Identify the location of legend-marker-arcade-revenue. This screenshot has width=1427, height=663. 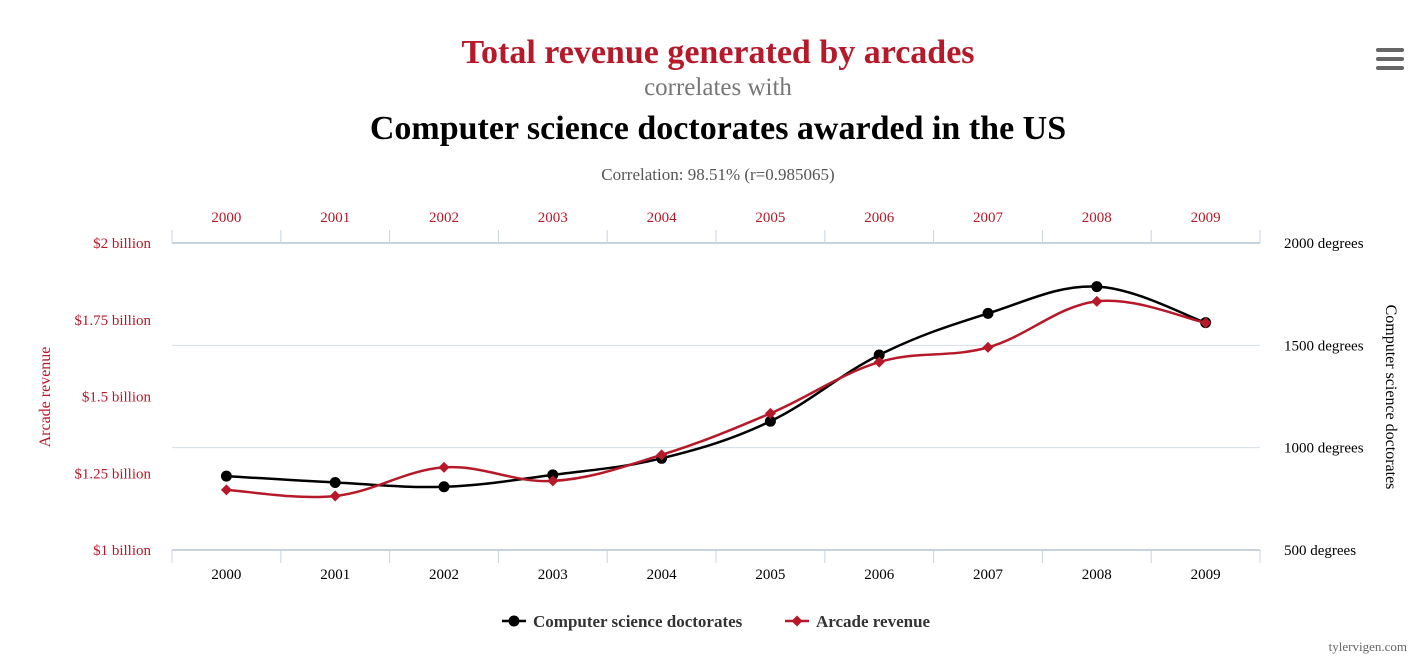
(797, 621).